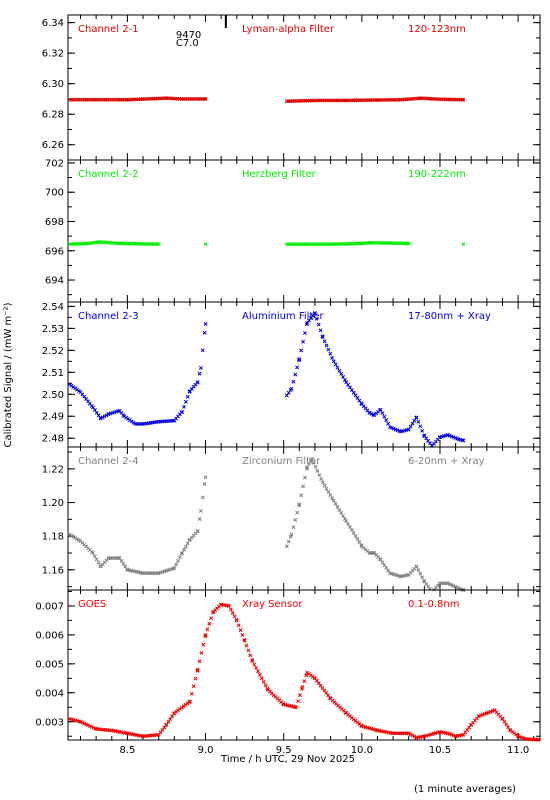  Describe the element at coordinates (49, 722) in the screenshot. I see `y-tick-label: 0.003` at that location.